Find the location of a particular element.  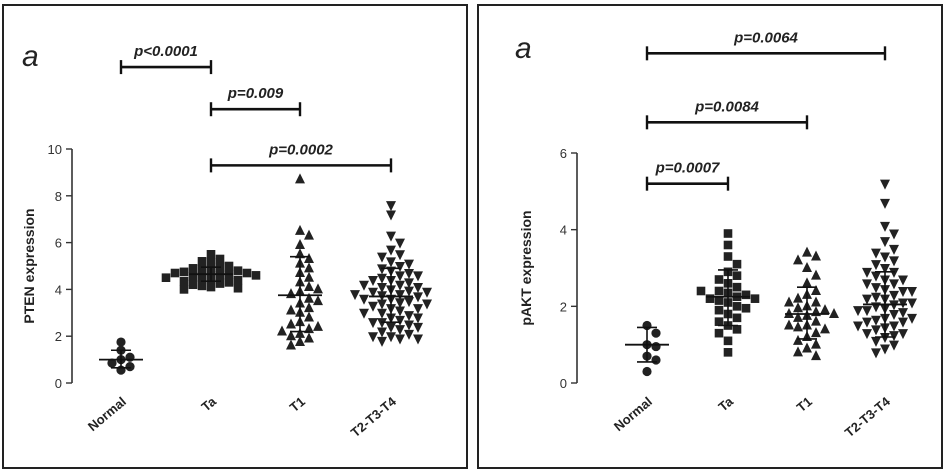

p-value-label: p=0.0007 is located at coordinates (687, 168).